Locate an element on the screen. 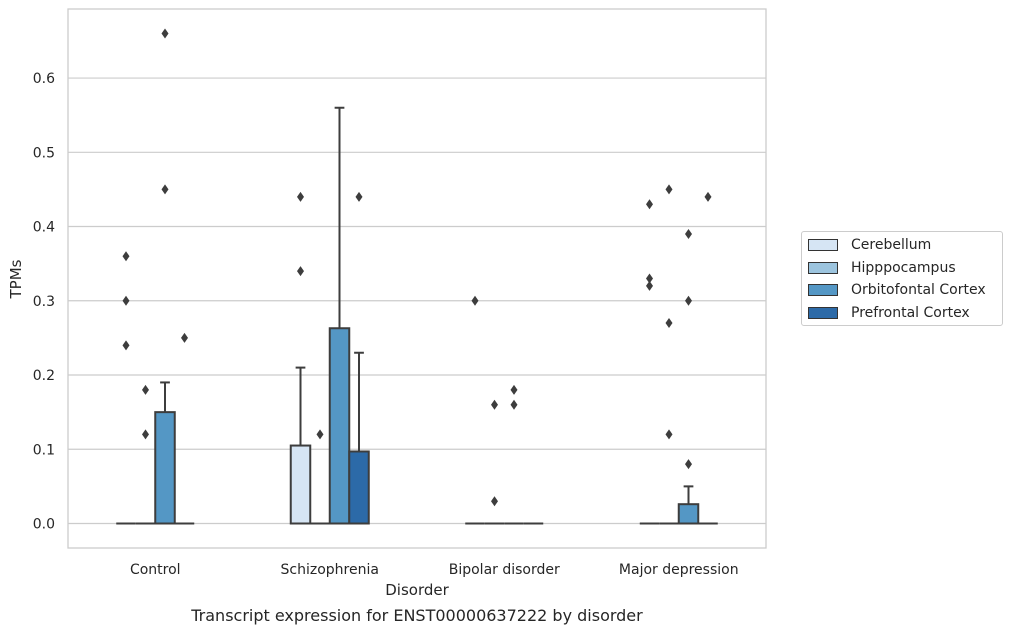  y-tick-label: 0.1 is located at coordinates (44, 450).